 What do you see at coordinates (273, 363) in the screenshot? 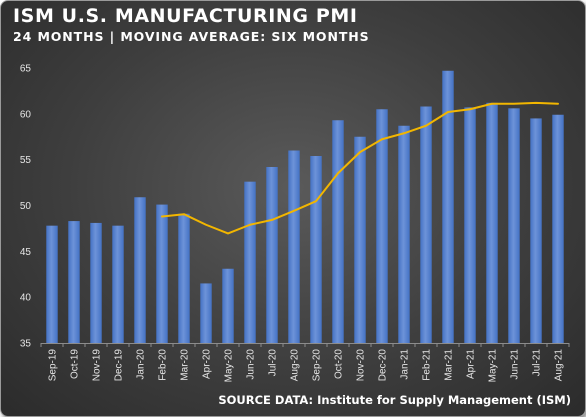
I see `x-tick-label: Jul-20` at bounding box center [273, 363].